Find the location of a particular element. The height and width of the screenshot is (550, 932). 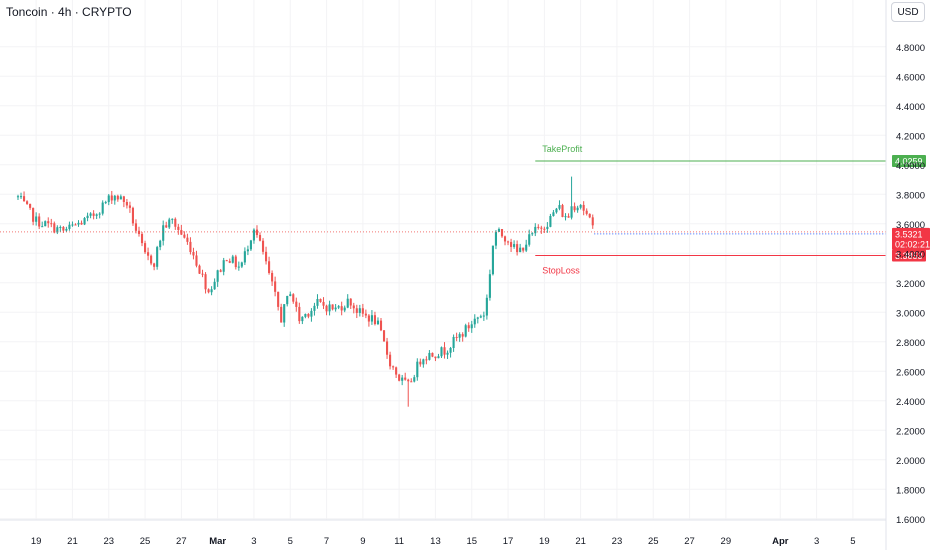

x-tick-label: 7 is located at coordinates (326, 541).